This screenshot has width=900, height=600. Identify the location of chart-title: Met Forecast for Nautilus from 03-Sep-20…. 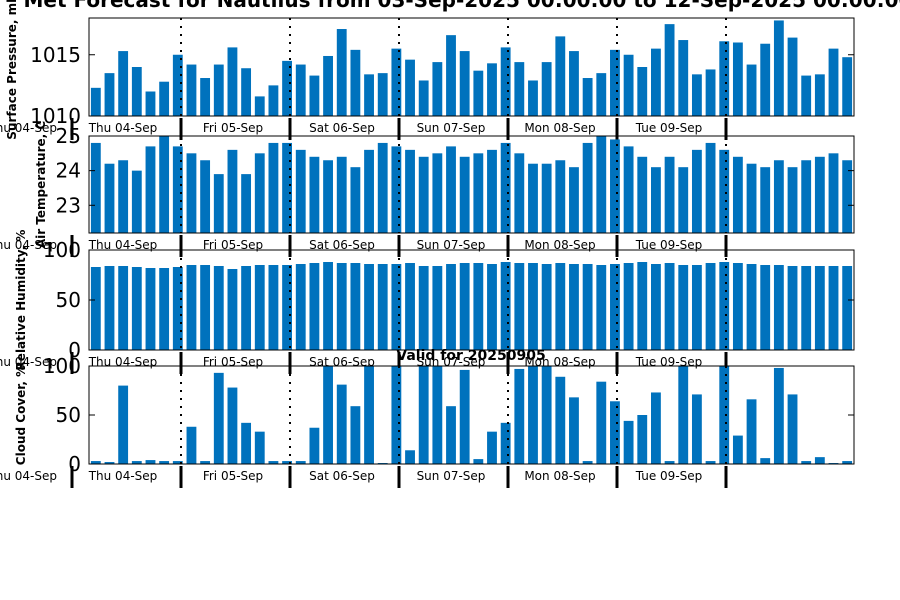
(462, 6).